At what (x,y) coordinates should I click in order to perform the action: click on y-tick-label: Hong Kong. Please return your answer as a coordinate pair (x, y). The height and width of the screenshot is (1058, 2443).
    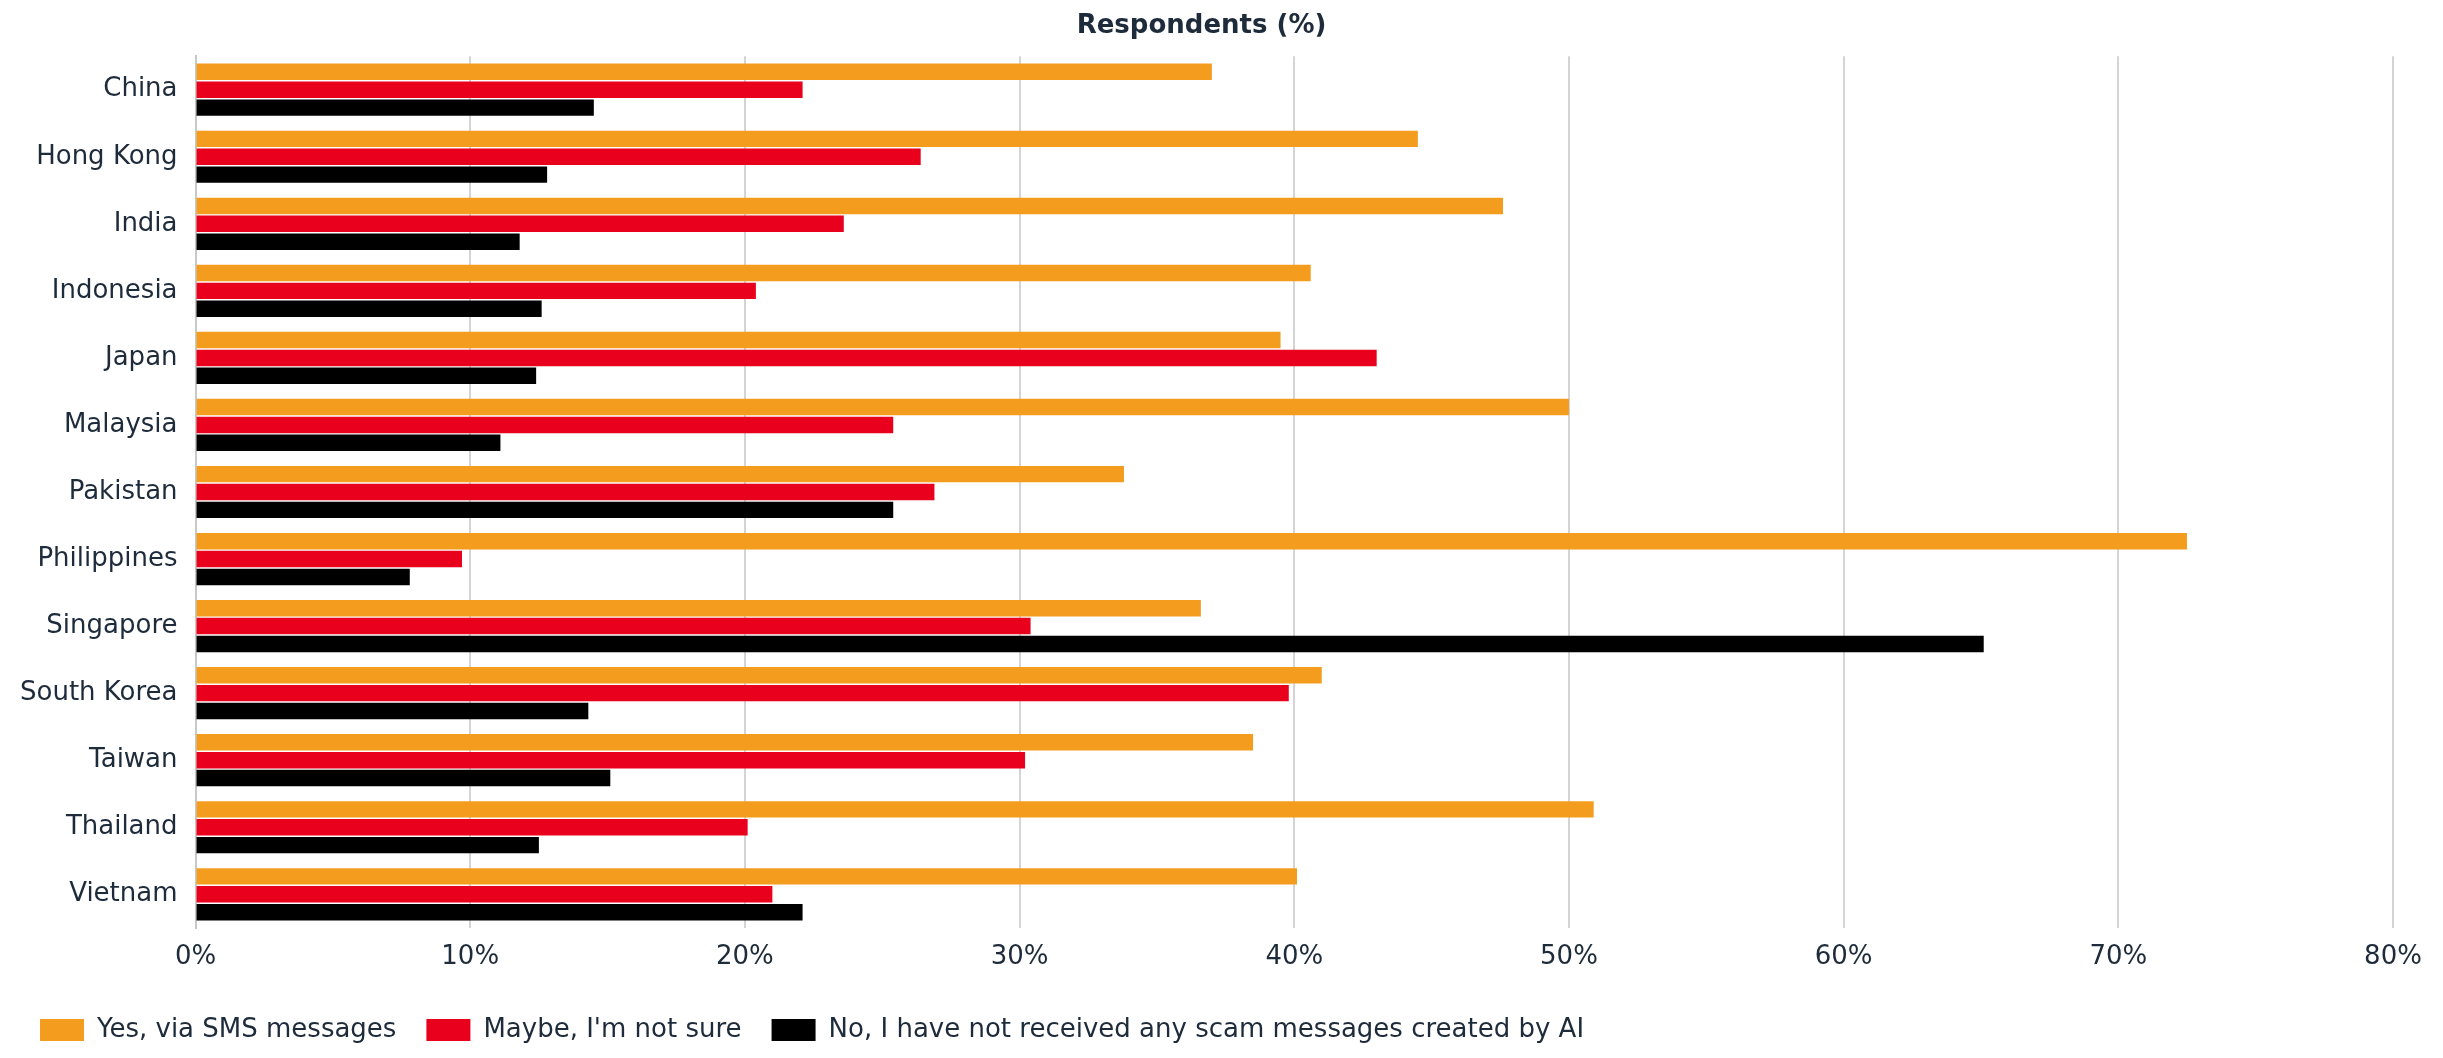
    Looking at the image, I should click on (107, 154).